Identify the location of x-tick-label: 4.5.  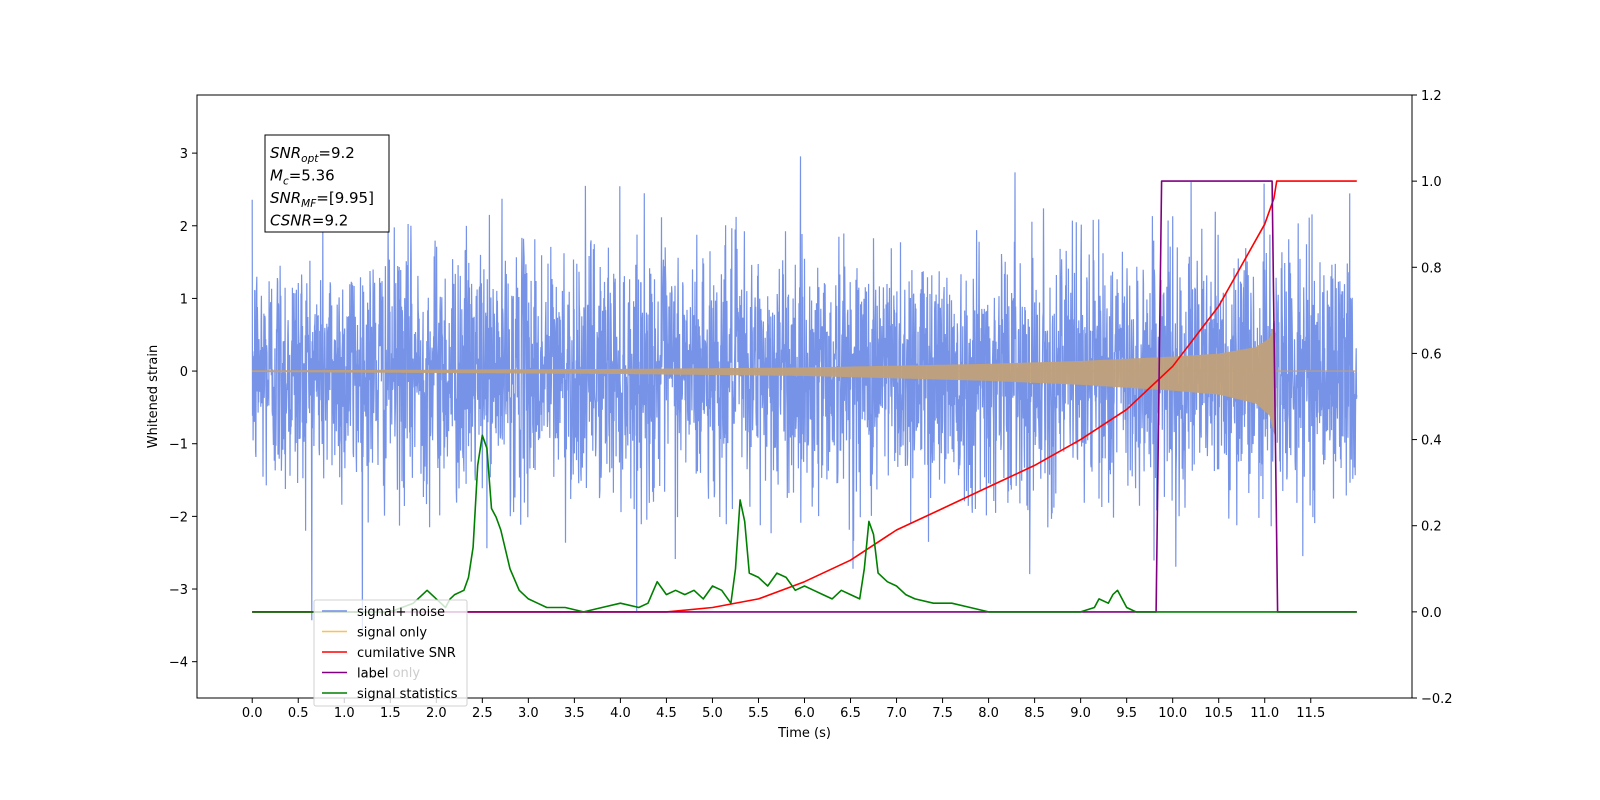
(666, 713).